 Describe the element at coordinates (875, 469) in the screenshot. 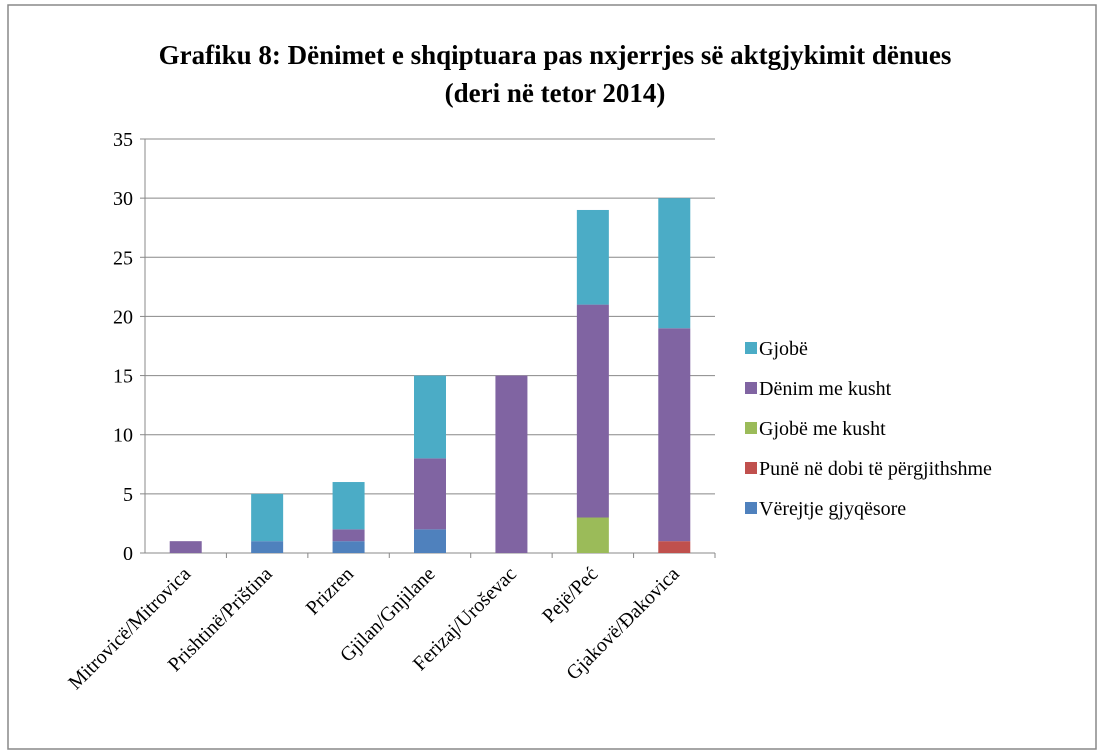

I see `legend-label: Punë në dobi të përgjithshme` at that location.